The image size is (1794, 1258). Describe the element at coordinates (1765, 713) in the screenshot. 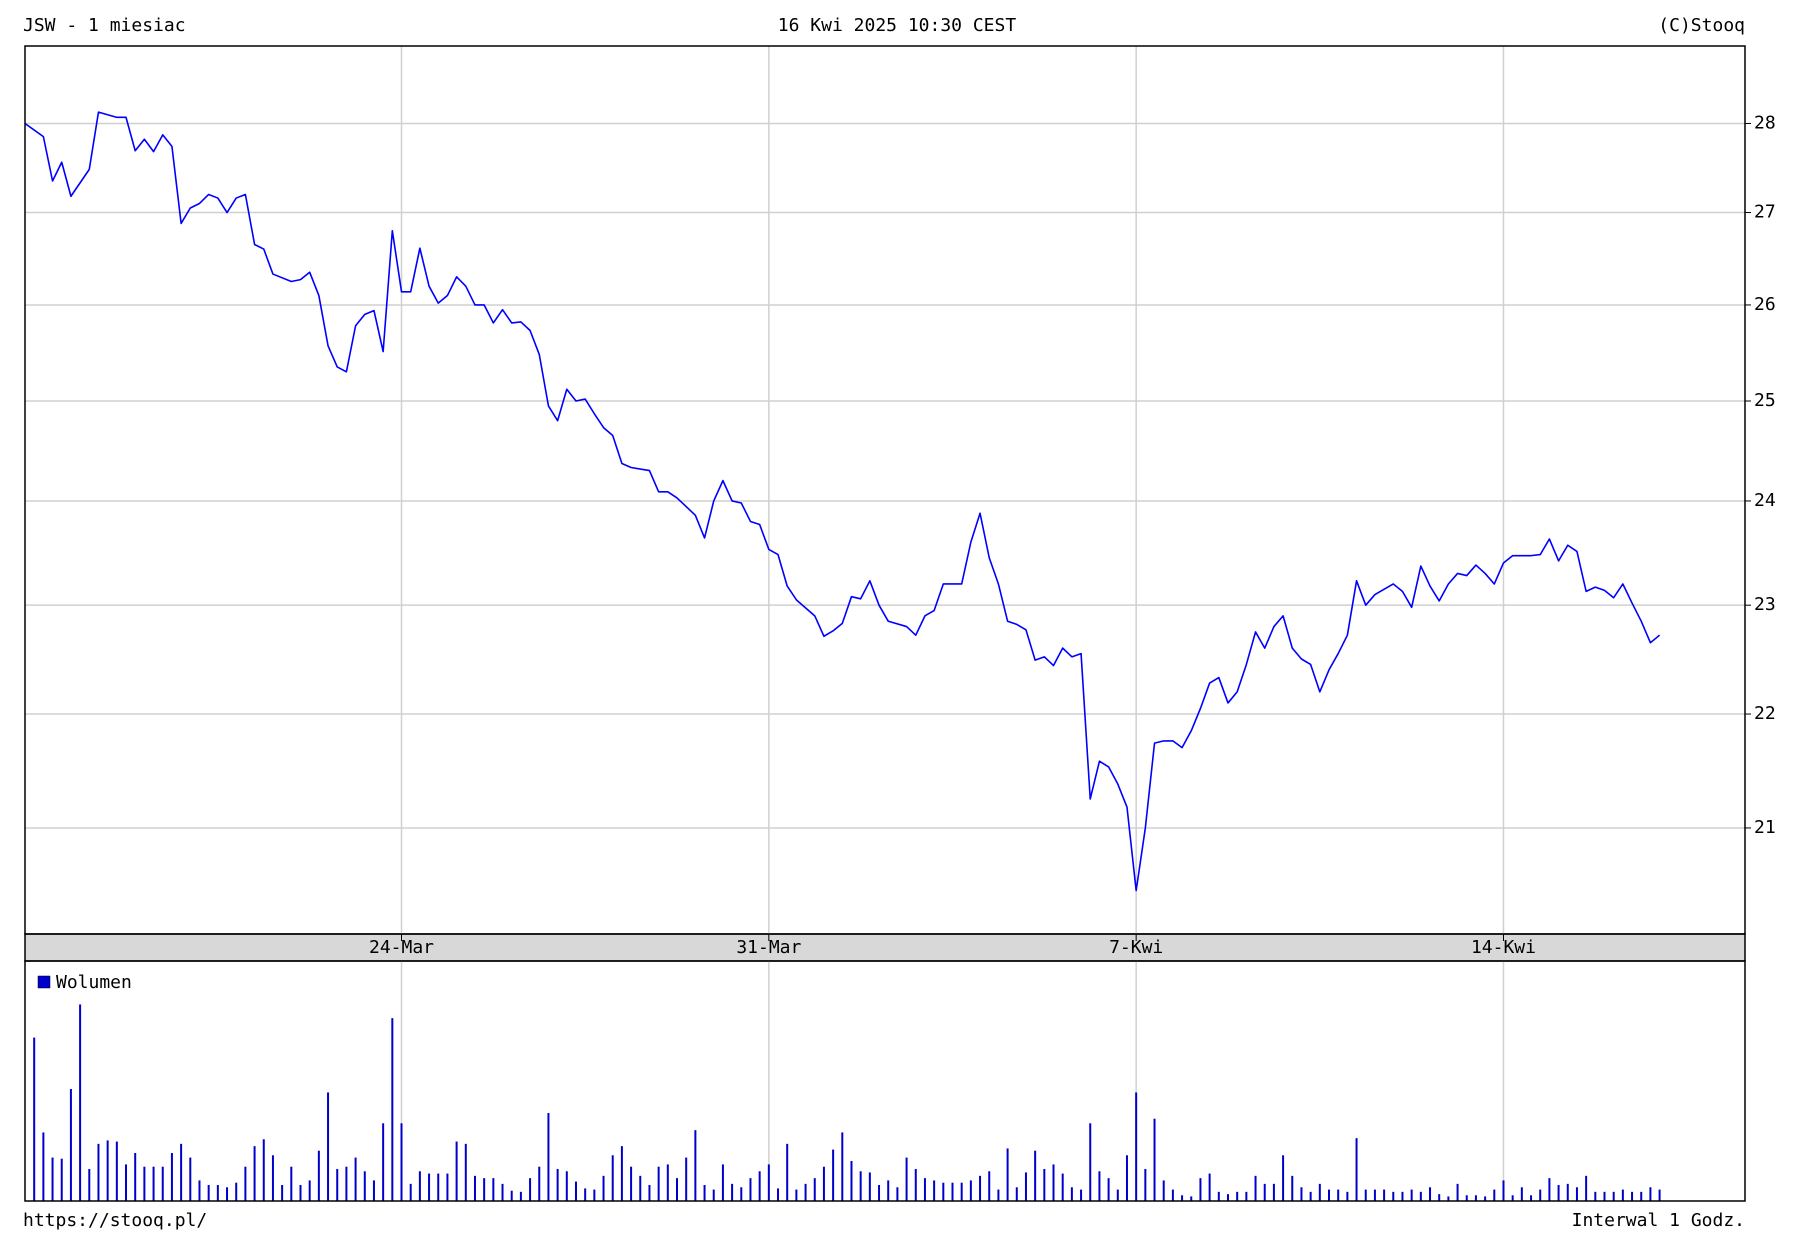

I see `y-tick-label: 22` at that location.